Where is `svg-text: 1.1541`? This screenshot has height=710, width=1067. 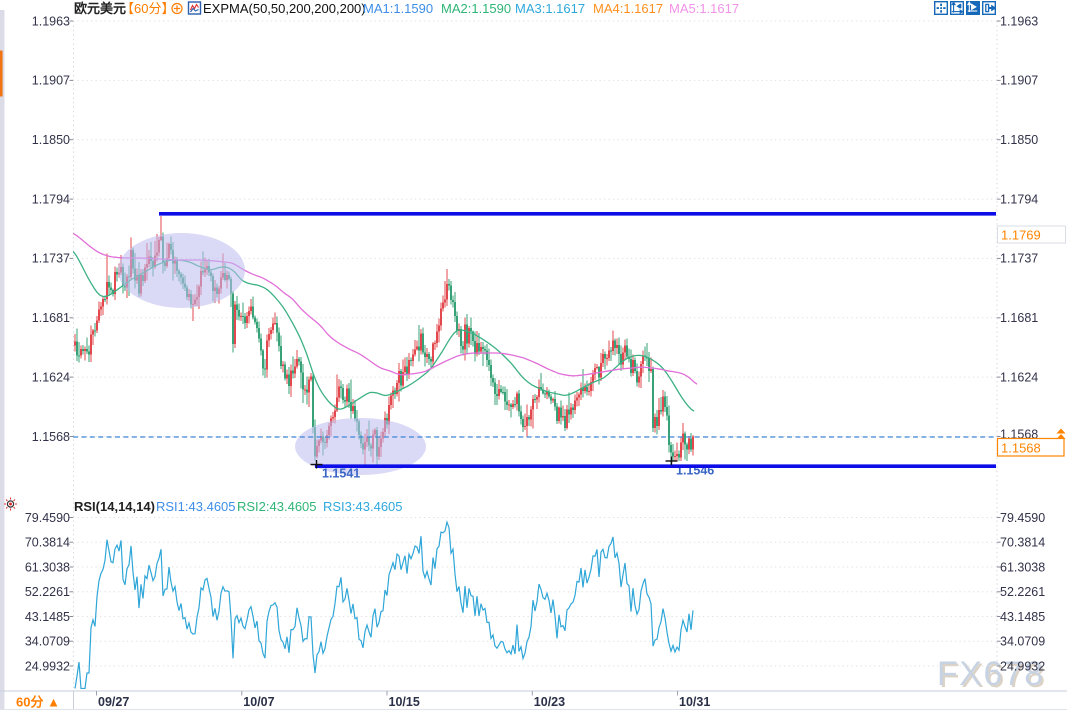
svg-text: 1.1541 is located at coordinates (341, 474).